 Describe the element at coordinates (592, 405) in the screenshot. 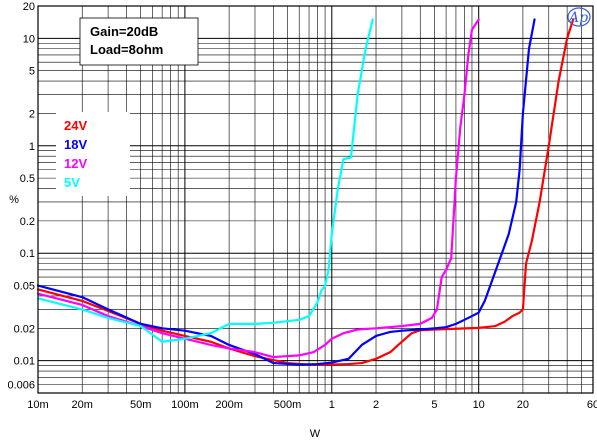

I see `x-tick-label: 60` at that location.